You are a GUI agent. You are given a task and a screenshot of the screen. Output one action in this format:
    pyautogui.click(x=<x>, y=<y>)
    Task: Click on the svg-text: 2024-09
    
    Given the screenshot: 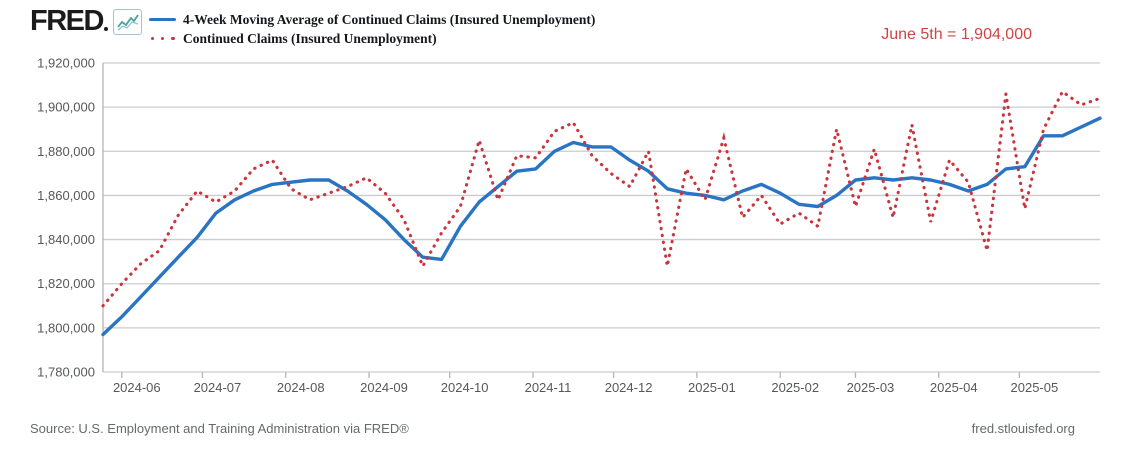 What is the action you would take?
    pyautogui.click(x=384, y=387)
    